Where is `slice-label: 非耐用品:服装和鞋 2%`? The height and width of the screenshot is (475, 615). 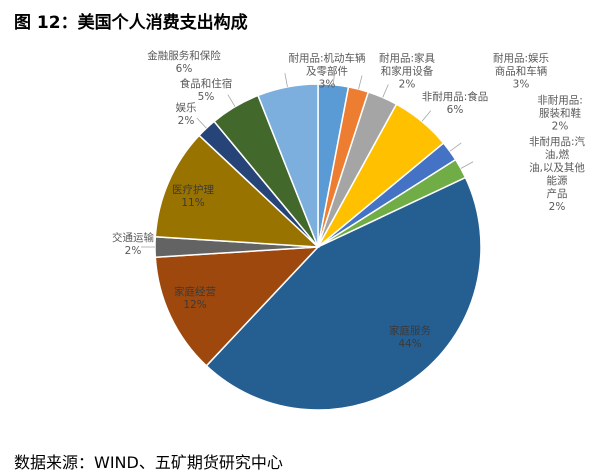
slice-label: 非耐用品:服装和鞋 2% is located at coordinates (560, 114).